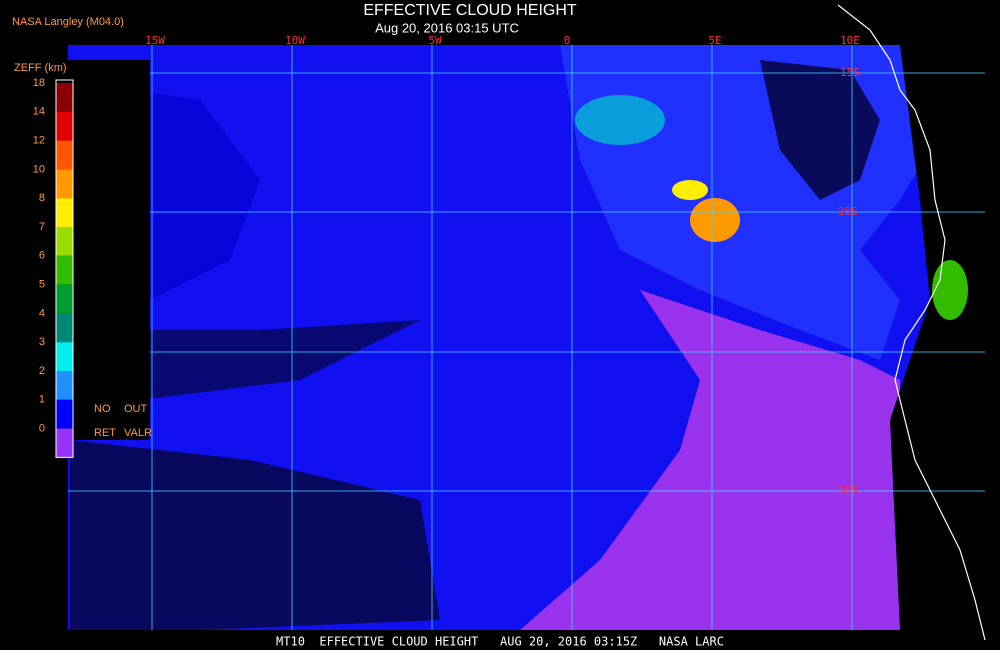 The height and width of the screenshot is (650, 1000). Describe the element at coordinates (850, 72) in the screenshot. I see `lat-label: 15S` at that location.